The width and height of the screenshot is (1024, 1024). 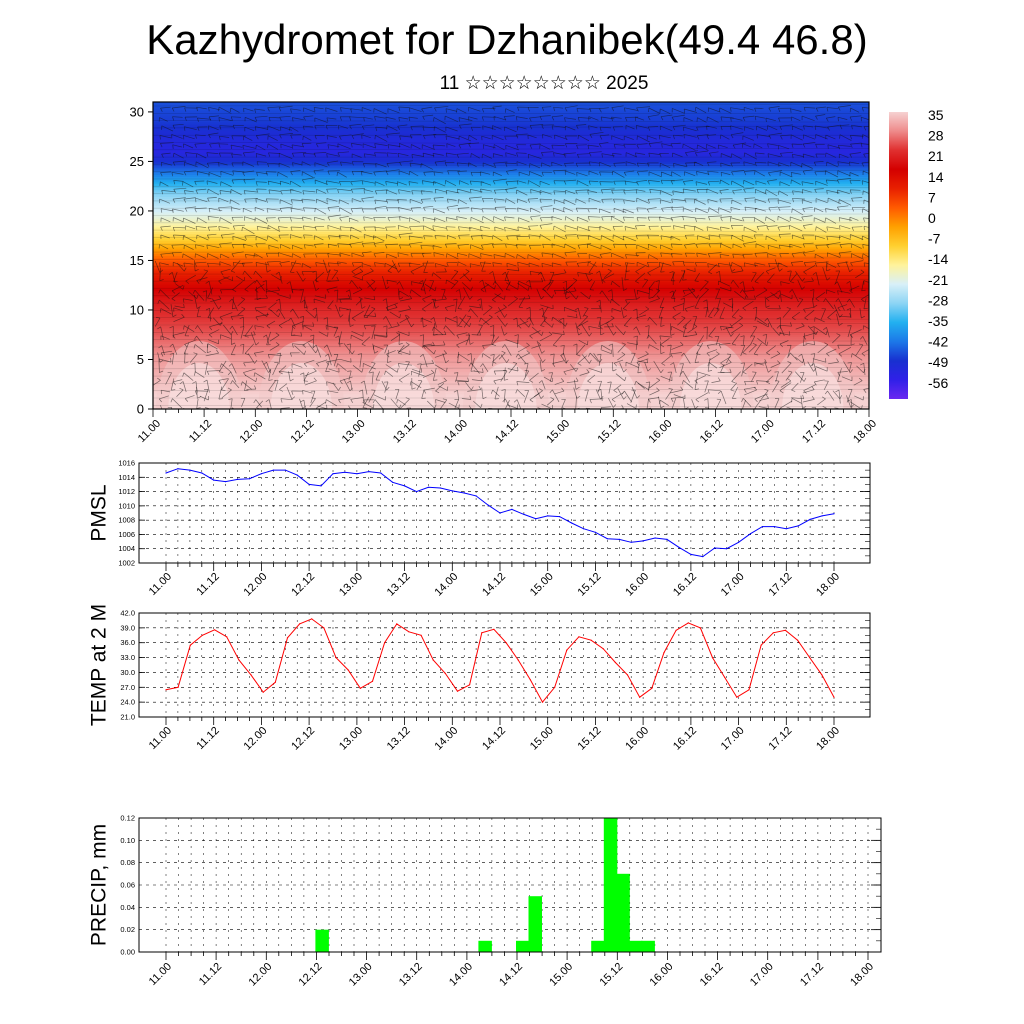 I want to click on x-tick-label: 11.12, so click(x=207, y=584).